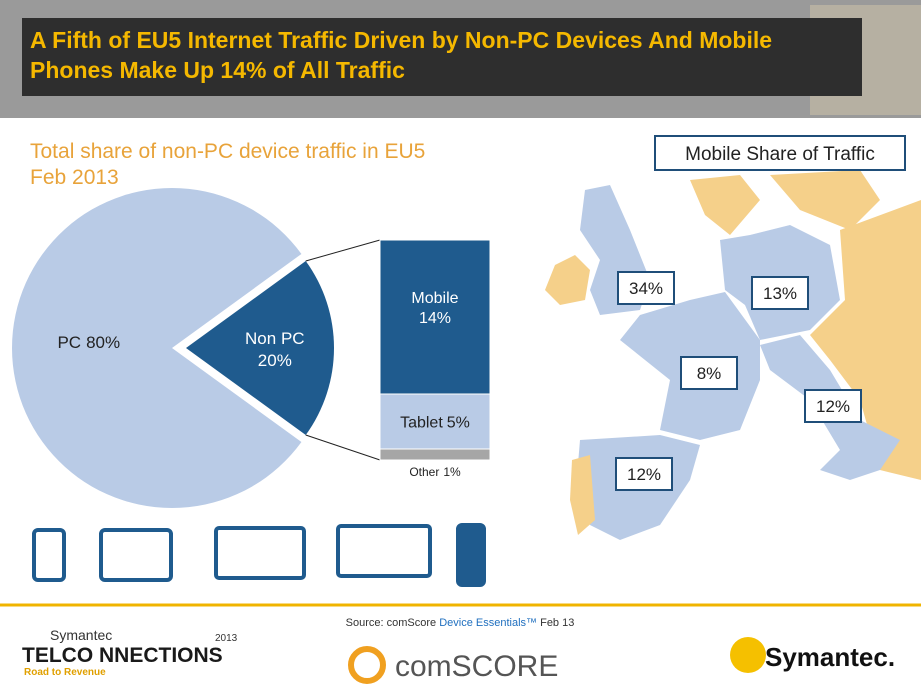 The image size is (921, 698). Describe the element at coordinates (275, 360) in the screenshot. I see `slice-value: 20%` at that location.